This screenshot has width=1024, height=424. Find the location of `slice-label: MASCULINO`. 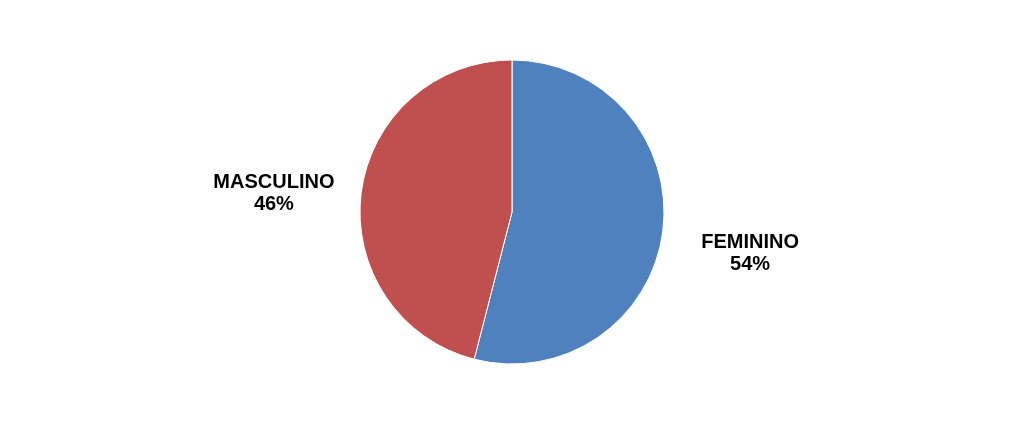

slice-label: MASCULINO is located at coordinates (274, 180).